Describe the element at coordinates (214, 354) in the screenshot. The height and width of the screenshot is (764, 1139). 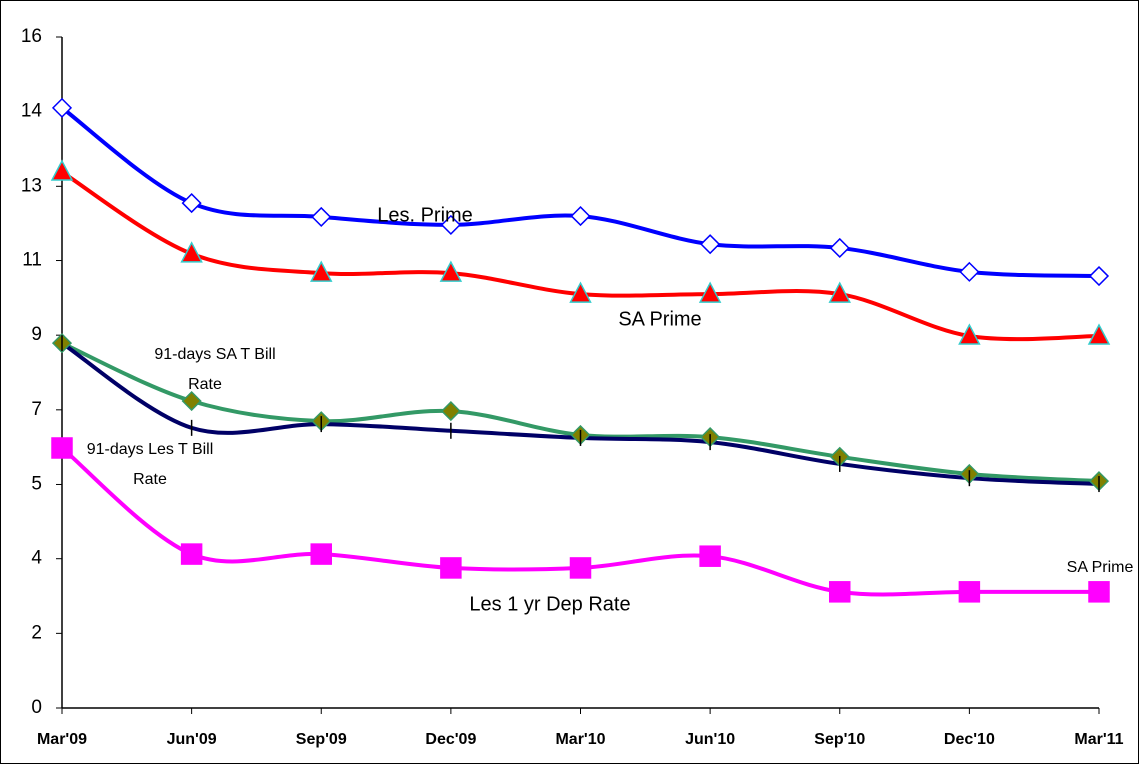
I see `annotation: 91-days SA T Bill` at that location.